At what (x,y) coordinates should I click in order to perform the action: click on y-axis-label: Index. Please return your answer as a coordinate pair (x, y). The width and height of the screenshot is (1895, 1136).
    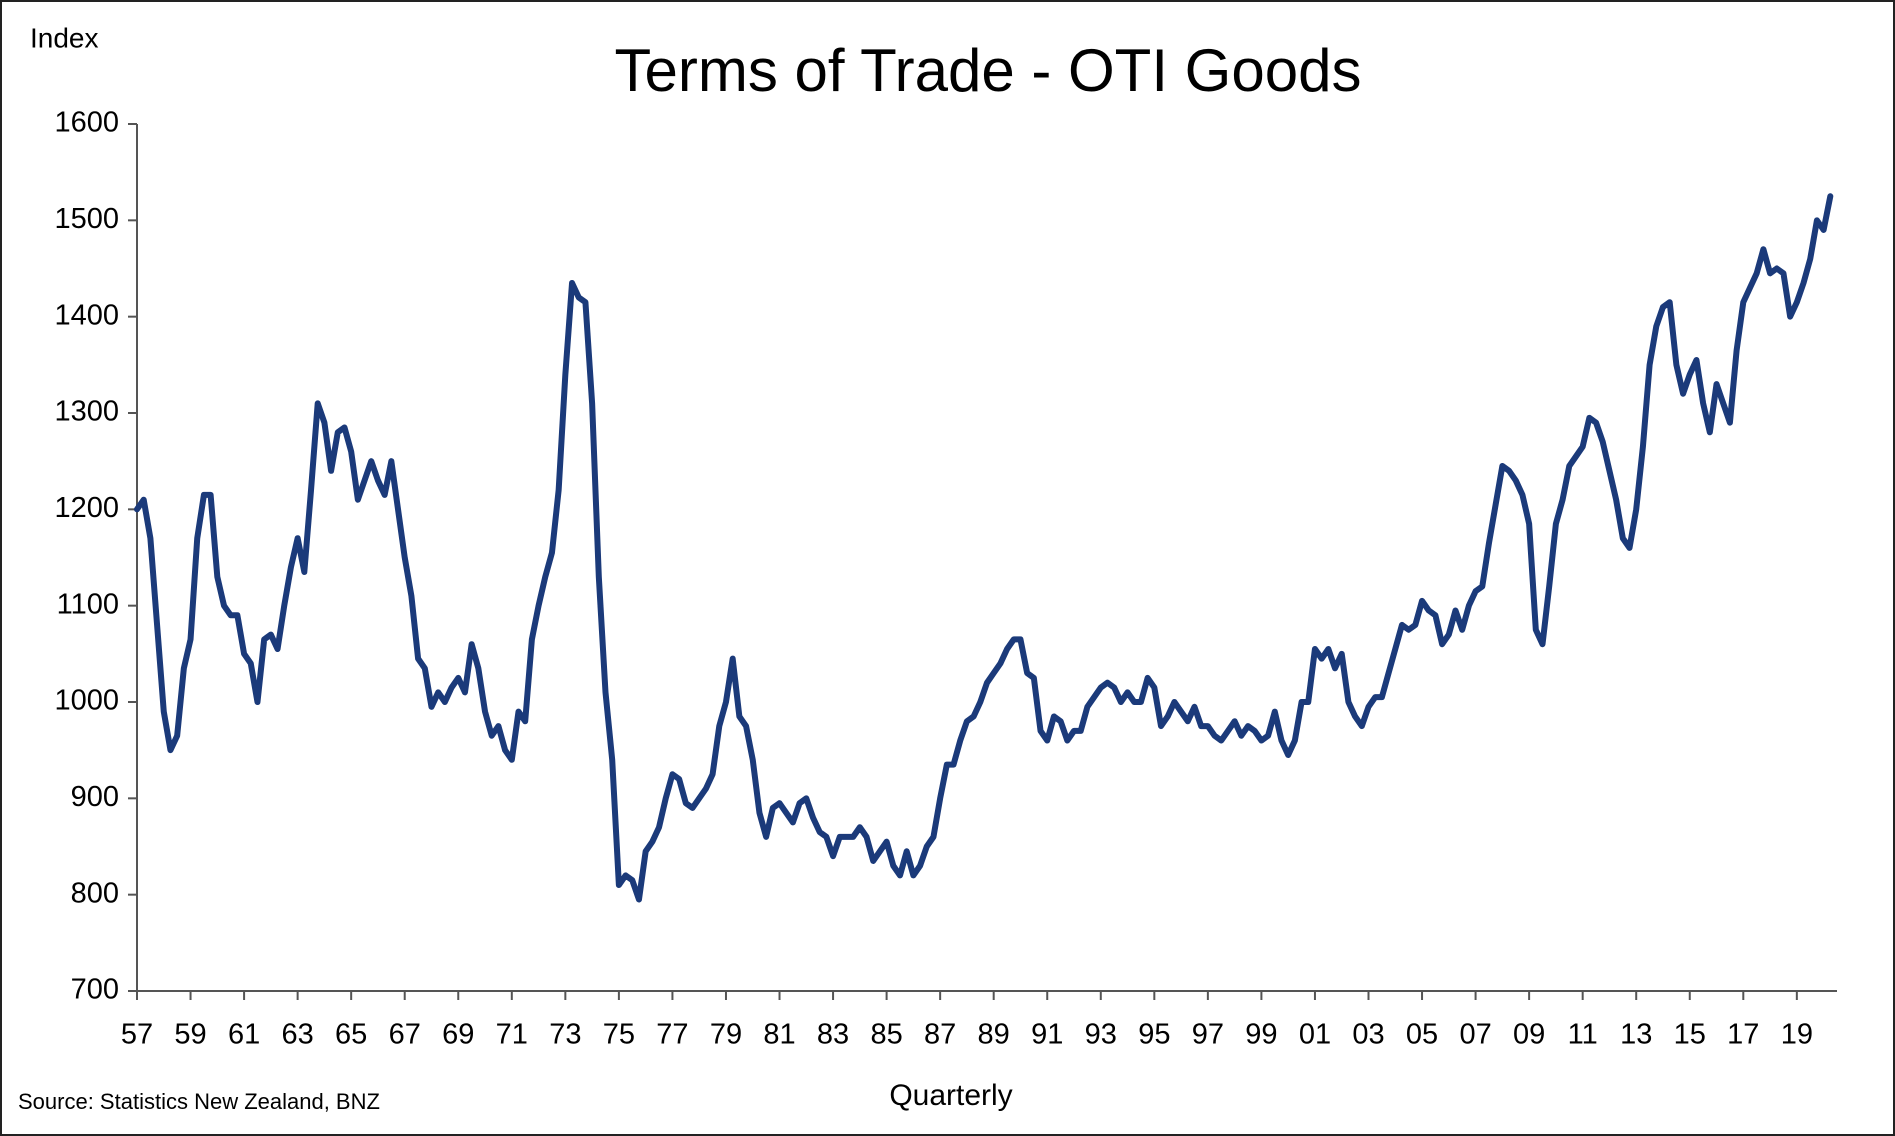
    Looking at the image, I should click on (64, 37).